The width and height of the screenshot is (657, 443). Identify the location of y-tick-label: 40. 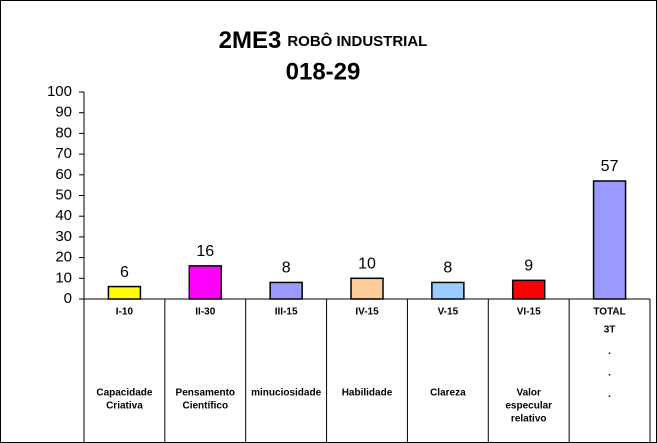
(63, 215).